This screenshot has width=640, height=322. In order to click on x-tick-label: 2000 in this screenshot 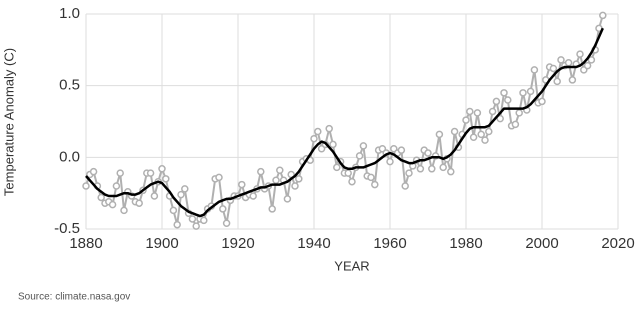, I will do `click(541, 243)`.